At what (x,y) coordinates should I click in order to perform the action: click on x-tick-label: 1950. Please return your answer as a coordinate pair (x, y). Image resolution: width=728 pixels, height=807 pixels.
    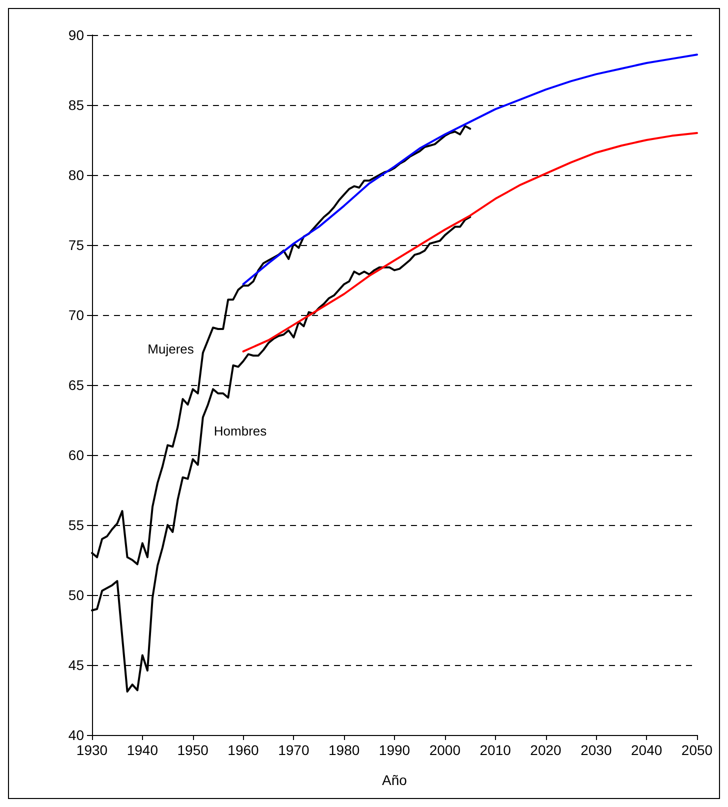
    Looking at the image, I should click on (193, 750).